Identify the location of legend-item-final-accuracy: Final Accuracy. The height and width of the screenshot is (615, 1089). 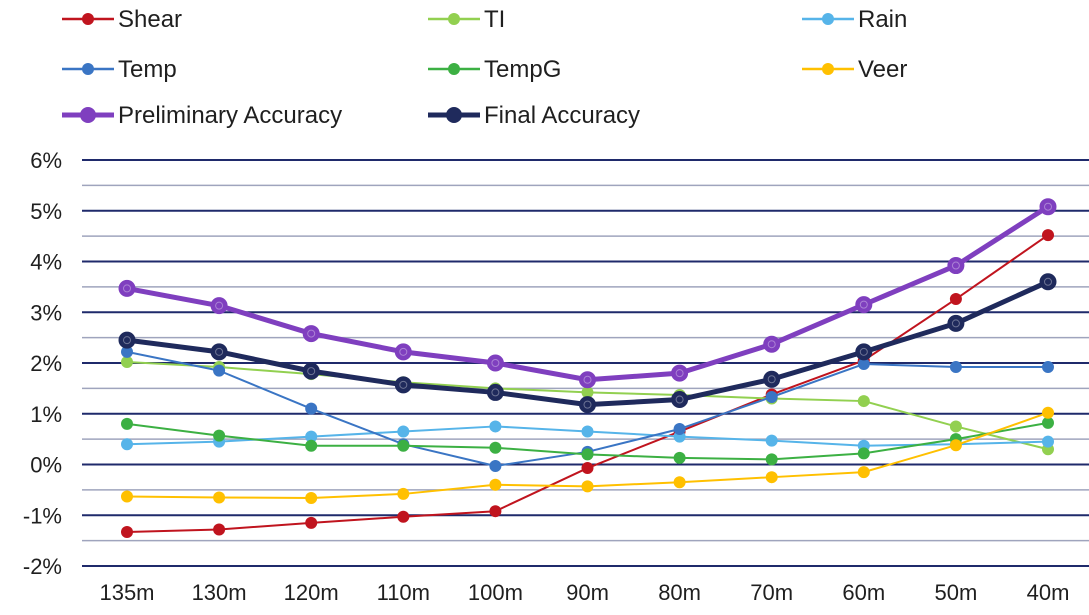
(534, 115).